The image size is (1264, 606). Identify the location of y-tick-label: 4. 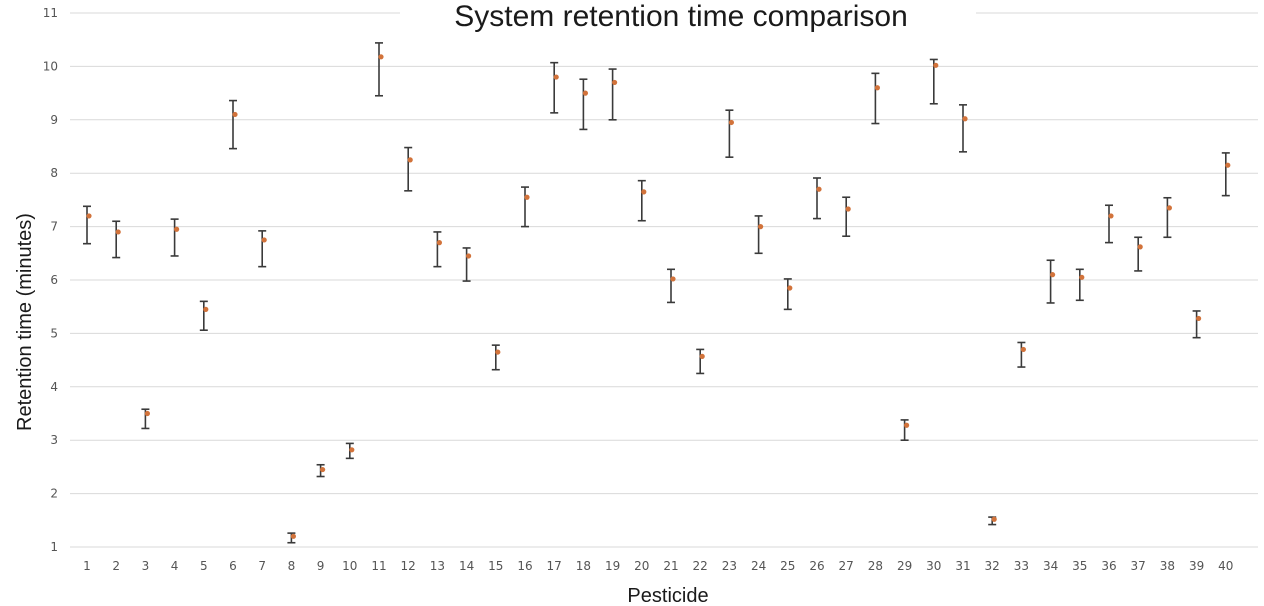
(54, 387).